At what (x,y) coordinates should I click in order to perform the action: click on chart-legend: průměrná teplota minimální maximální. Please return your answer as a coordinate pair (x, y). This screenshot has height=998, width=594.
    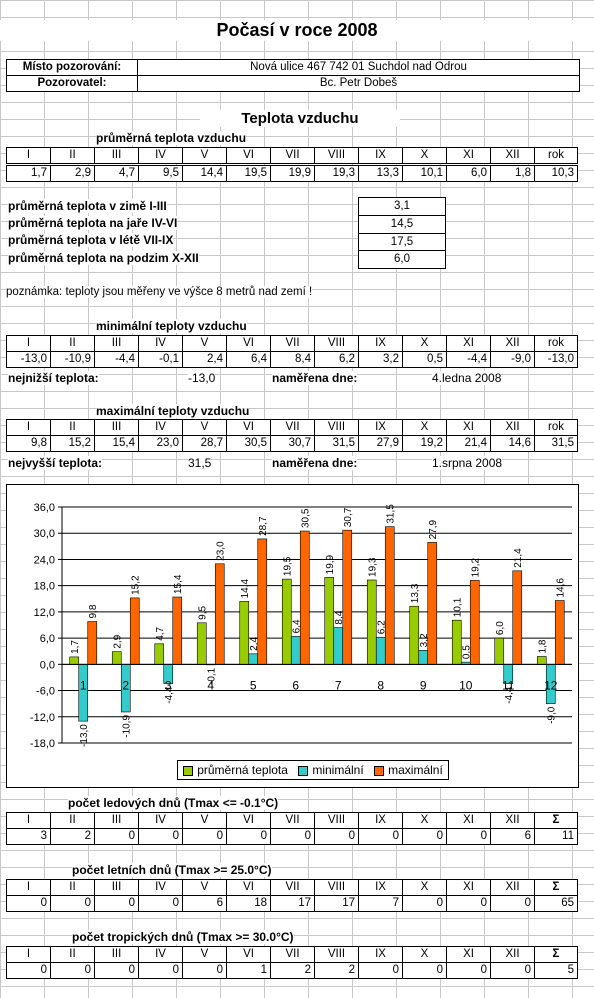
    Looking at the image, I should click on (313, 770).